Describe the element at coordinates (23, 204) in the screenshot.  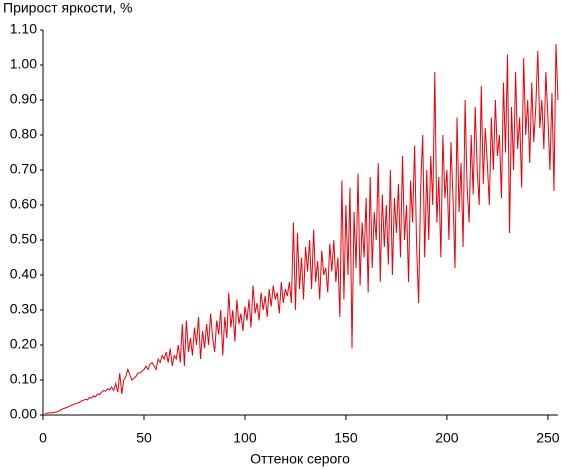
I see `y-tick-label: 0.60` at that location.